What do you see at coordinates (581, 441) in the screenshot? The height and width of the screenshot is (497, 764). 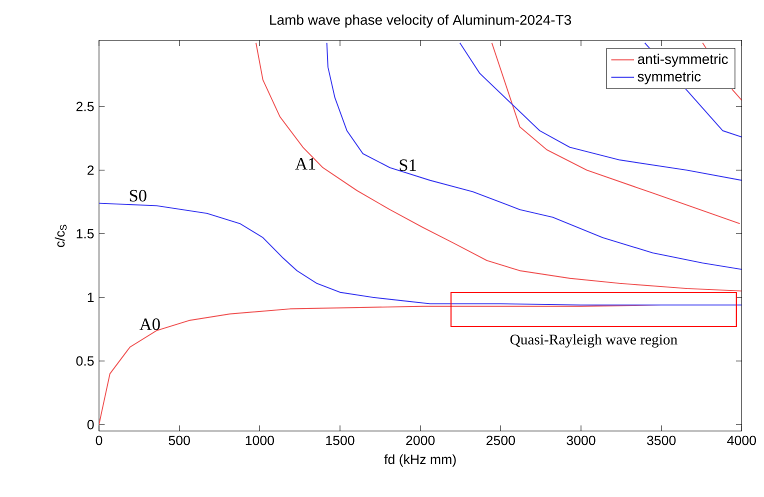 I see `x-tick-label: 3000` at bounding box center [581, 441].